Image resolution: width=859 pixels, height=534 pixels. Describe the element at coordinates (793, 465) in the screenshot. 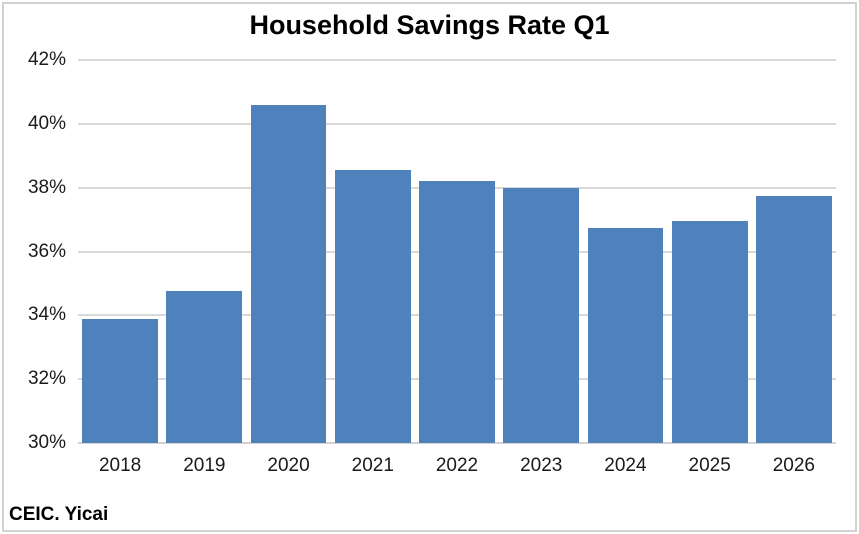

I see `x-tick-label-2026: 2026` at that location.